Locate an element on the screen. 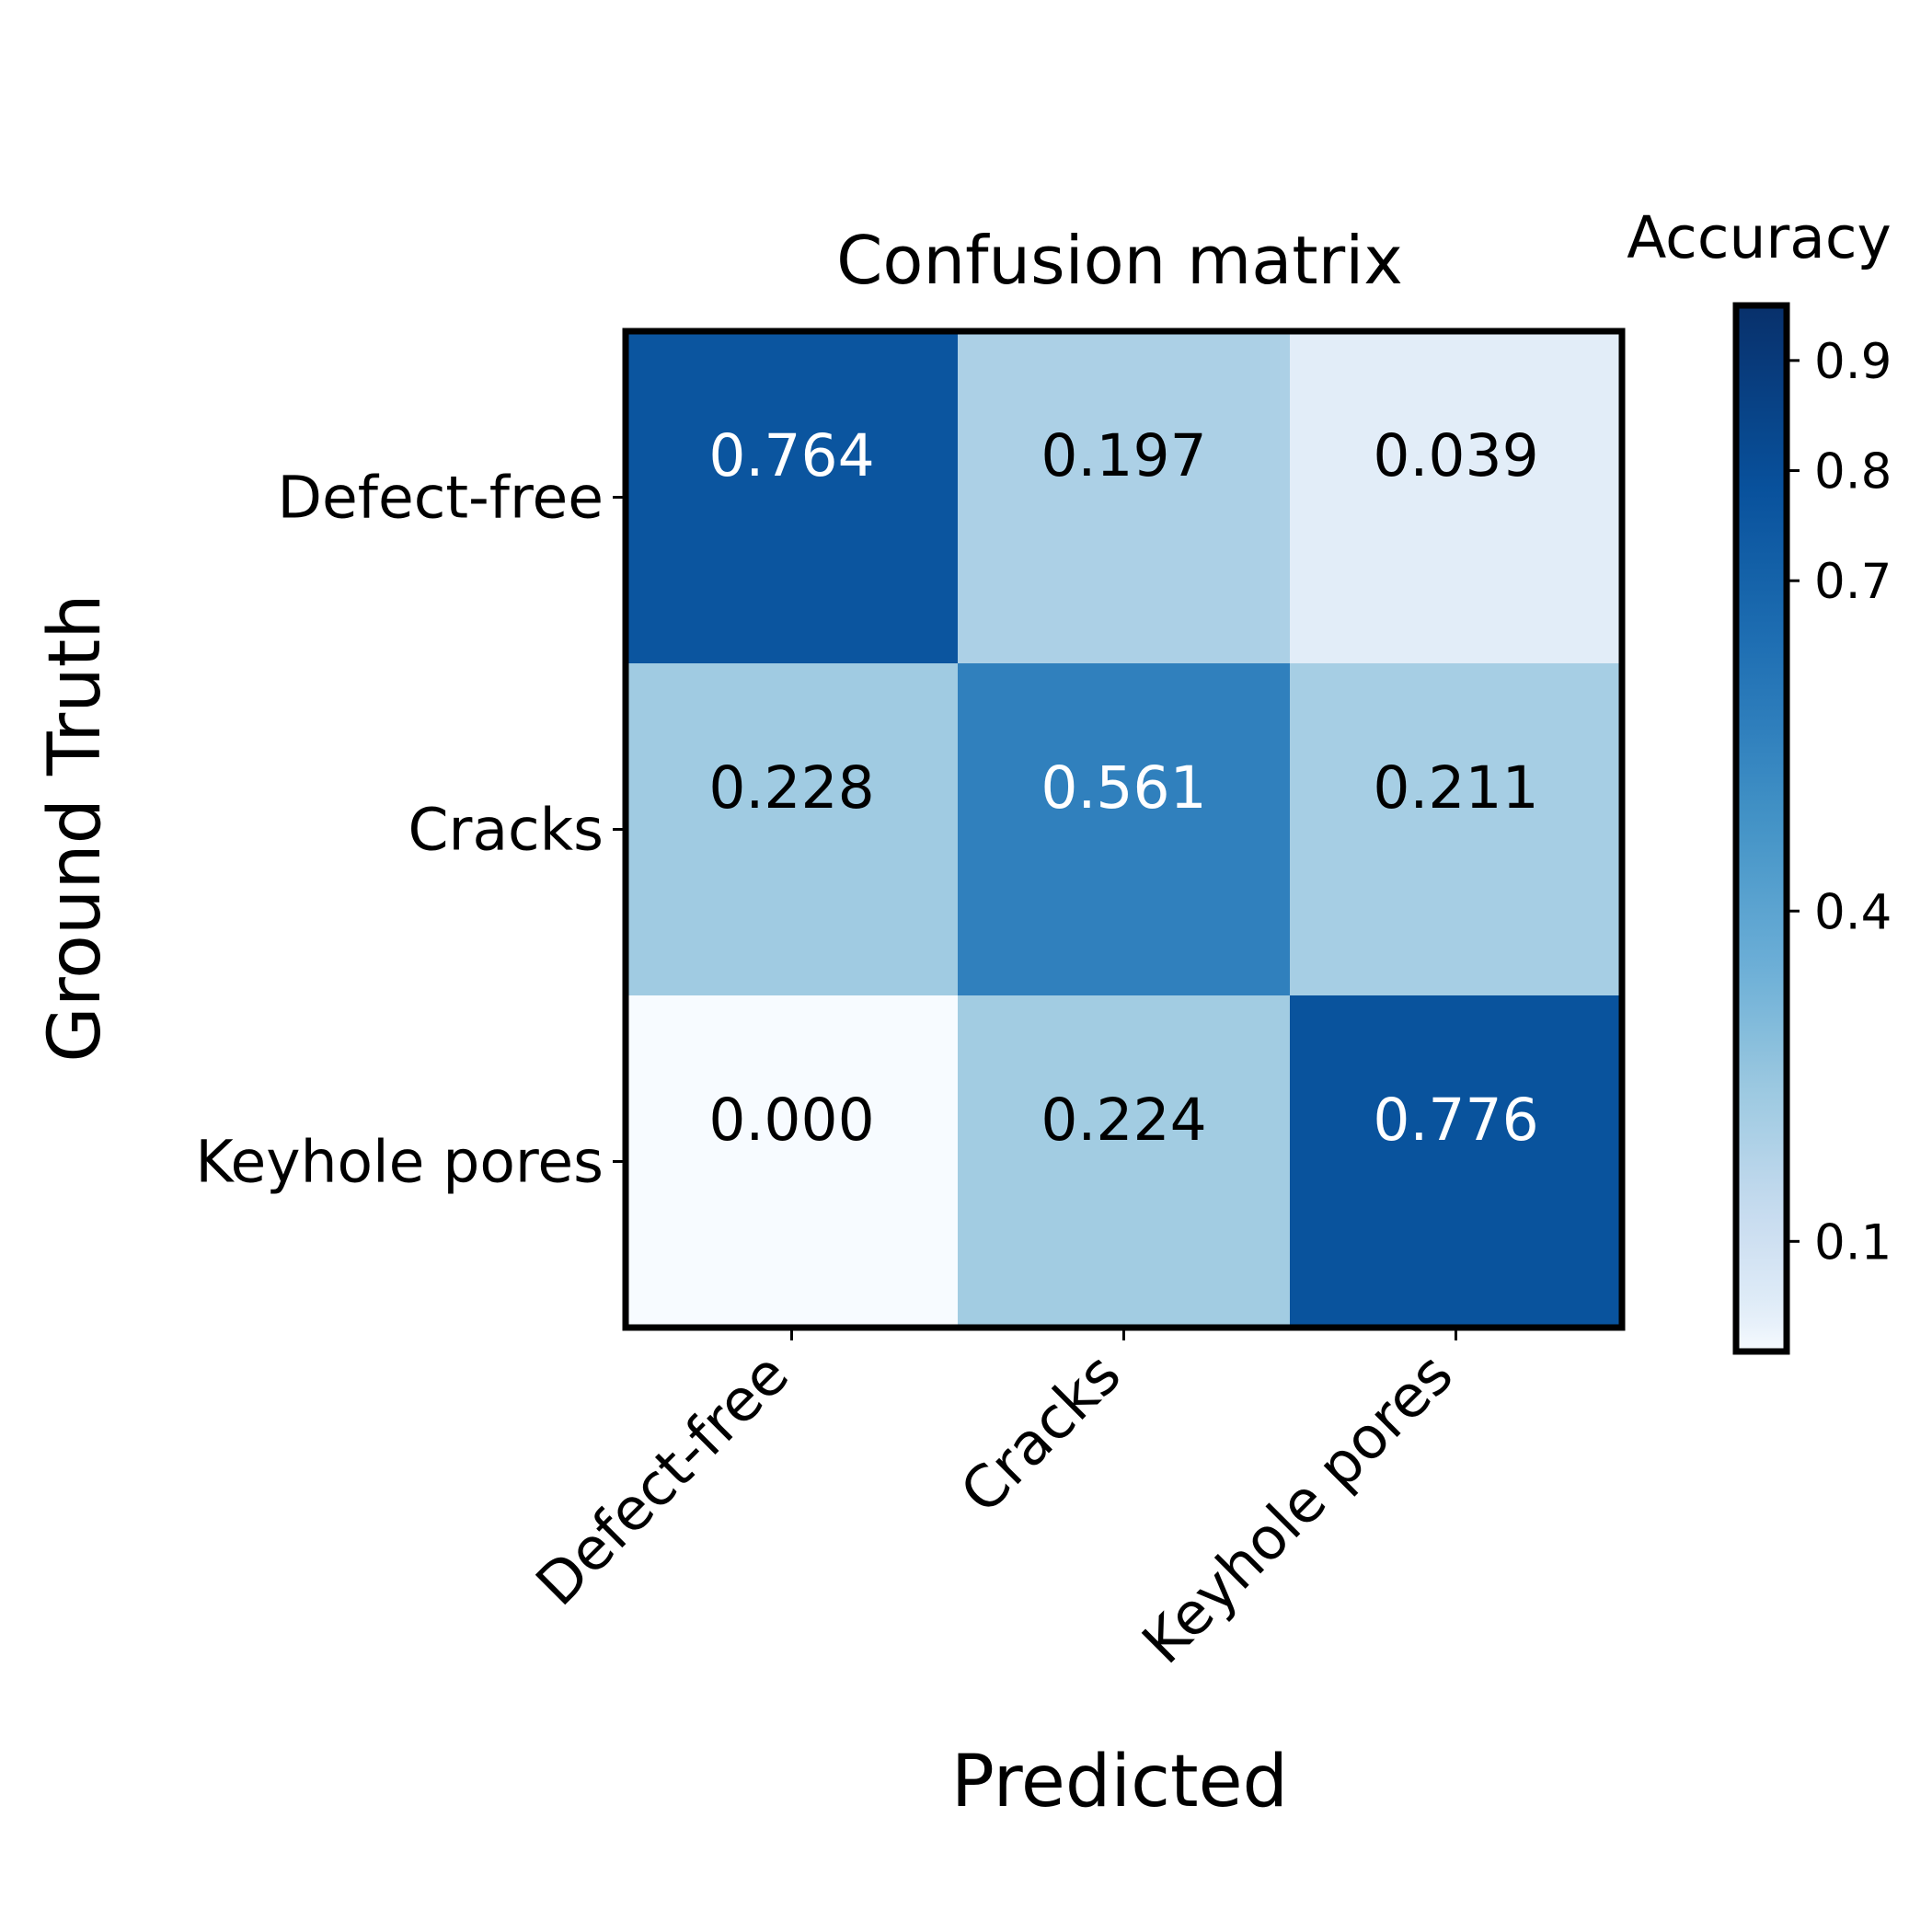  colorbar-tick-label: 0.8 is located at coordinates (1853, 472).